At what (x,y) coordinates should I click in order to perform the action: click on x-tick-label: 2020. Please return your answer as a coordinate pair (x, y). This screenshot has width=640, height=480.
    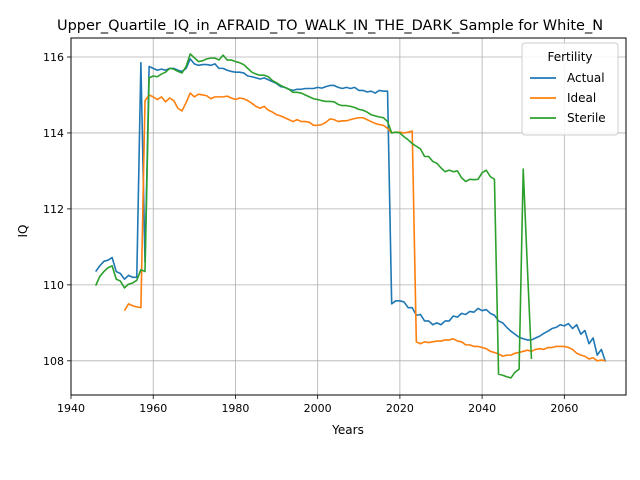
    Looking at the image, I should click on (400, 408).